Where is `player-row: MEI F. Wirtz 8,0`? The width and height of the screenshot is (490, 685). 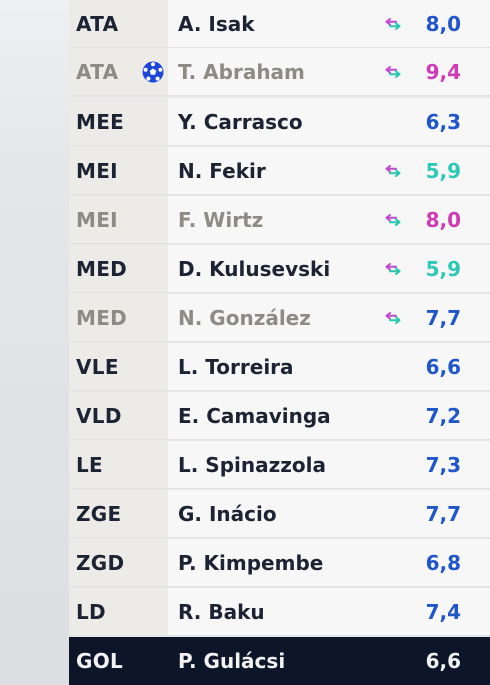 player-row: MEI F. Wirtz 8,0 is located at coordinates (279, 220).